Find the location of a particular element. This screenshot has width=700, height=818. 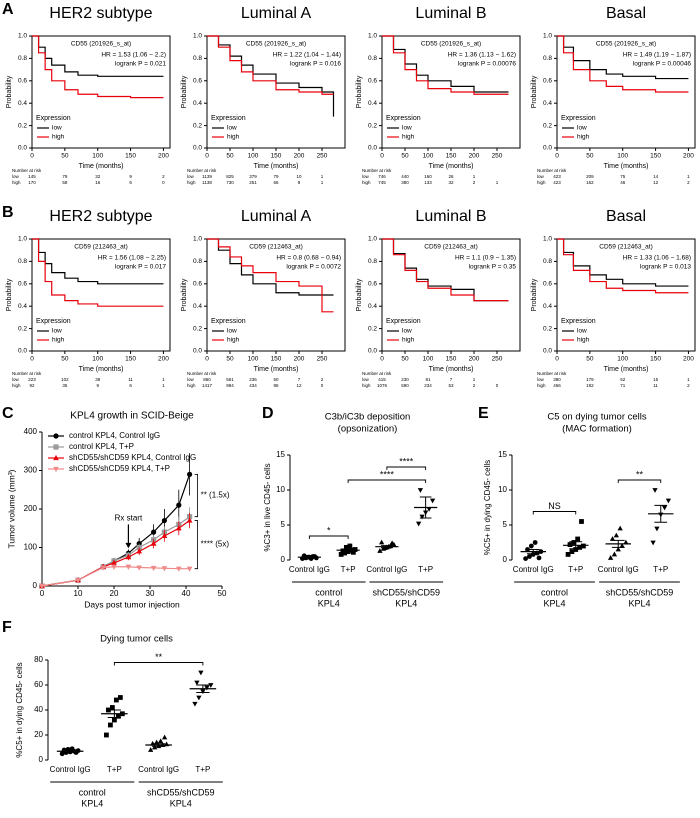

legend-label: control KPL4, Control IgG is located at coordinates (114, 435).